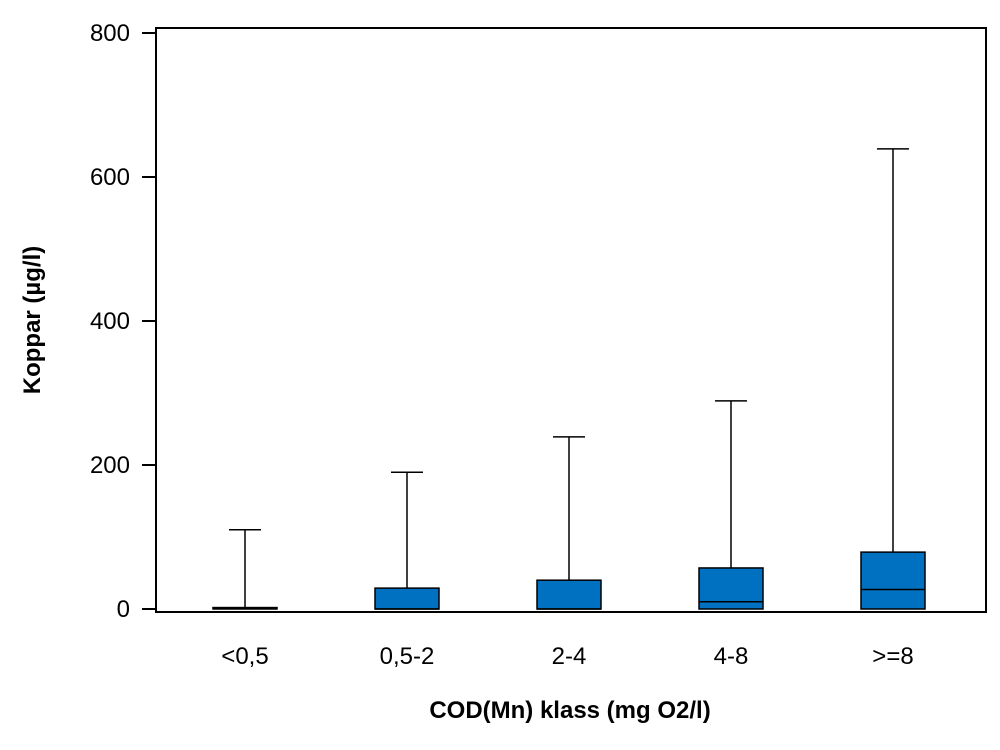  What do you see at coordinates (407, 656) in the screenshot?
I see `x-tick-label: 0,5-2` at bounding box center [407, 656].